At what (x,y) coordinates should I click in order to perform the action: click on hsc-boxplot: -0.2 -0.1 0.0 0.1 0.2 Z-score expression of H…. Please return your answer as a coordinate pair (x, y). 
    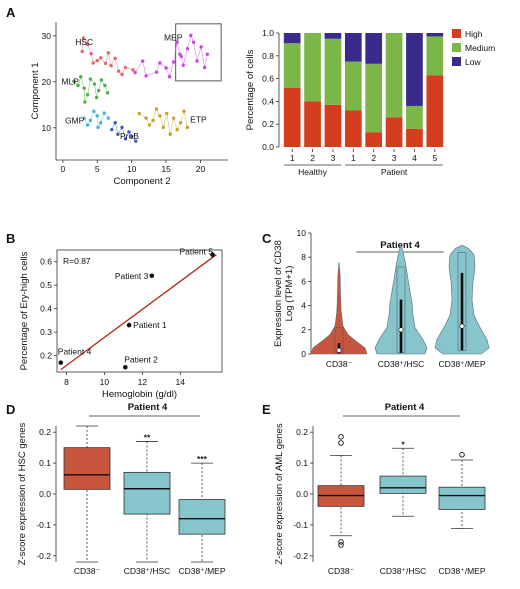
    Looking at the image, I should click on (121, 489).